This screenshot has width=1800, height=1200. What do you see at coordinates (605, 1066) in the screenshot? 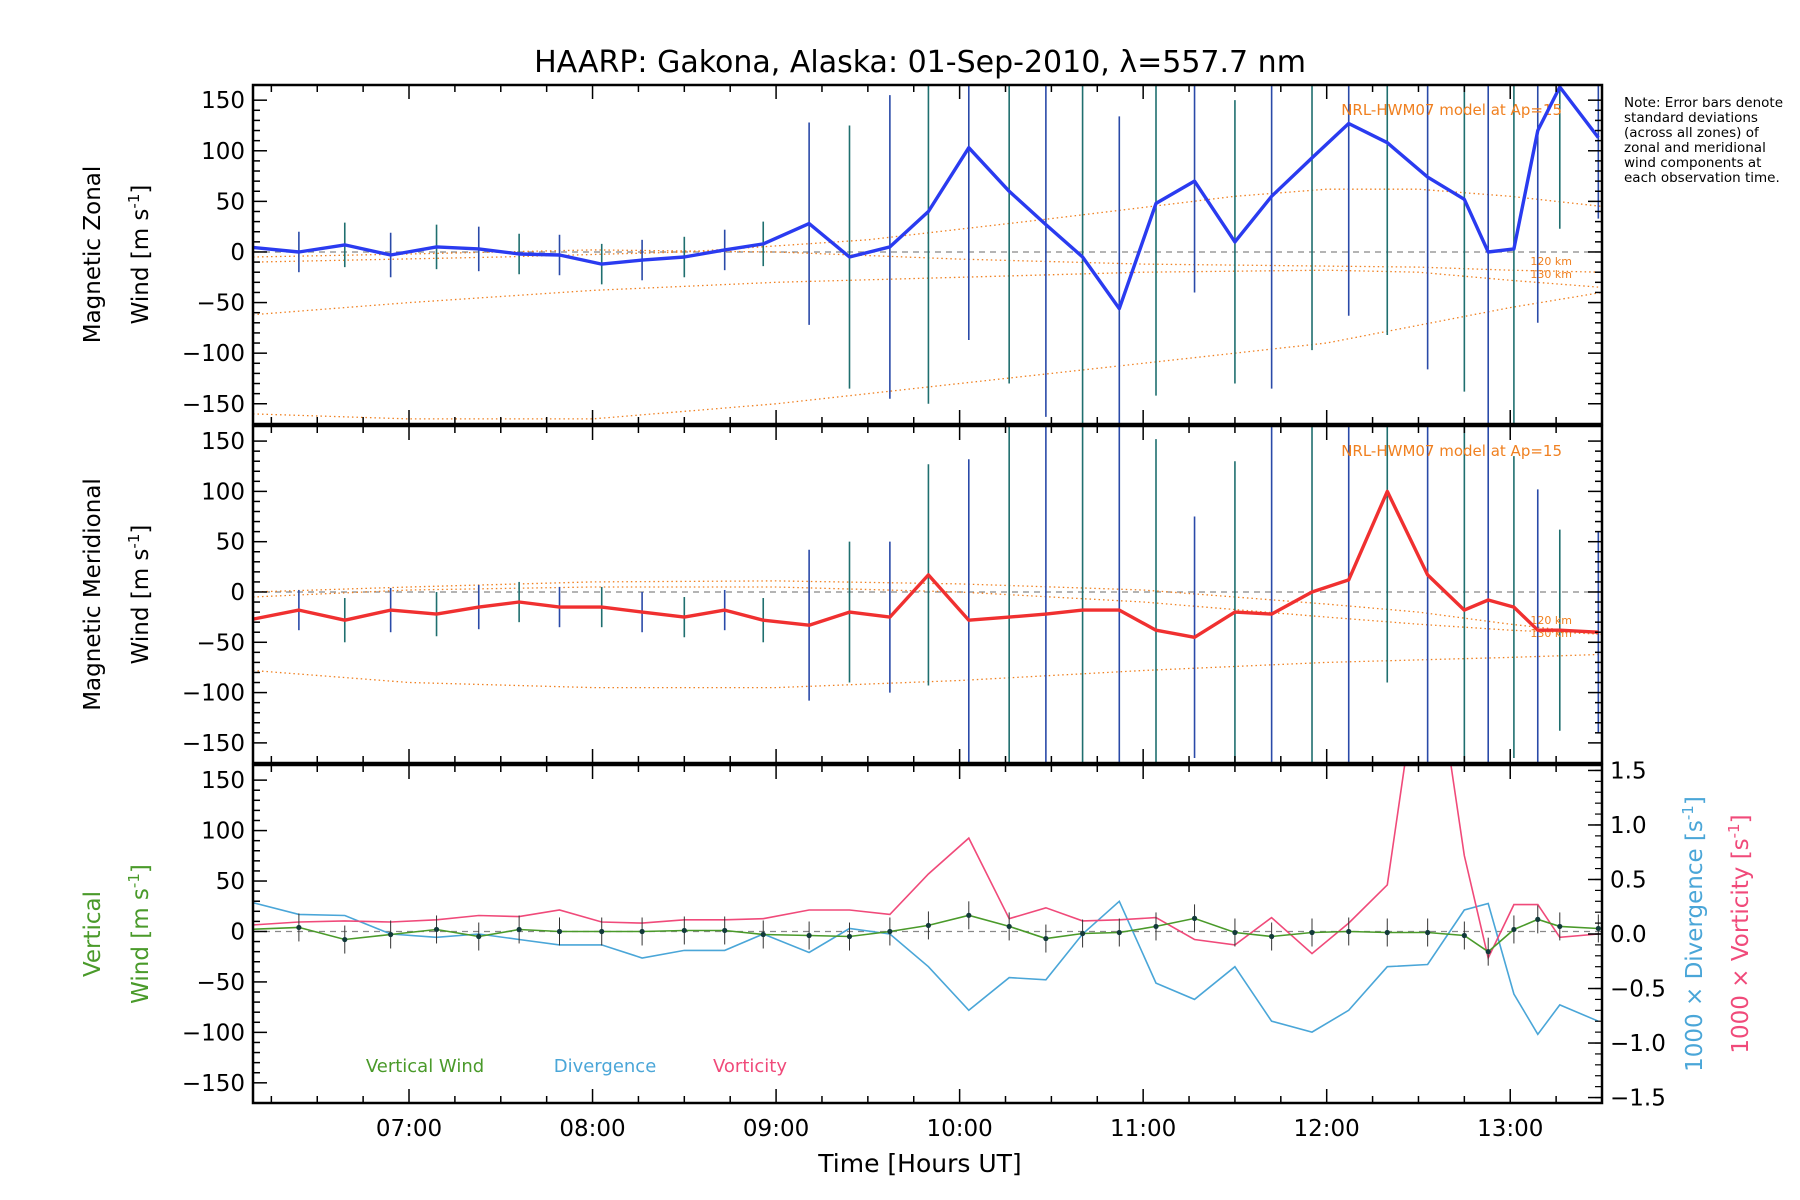
I see `legend-divergence: Divergence` at bounding box center [605, 1066].